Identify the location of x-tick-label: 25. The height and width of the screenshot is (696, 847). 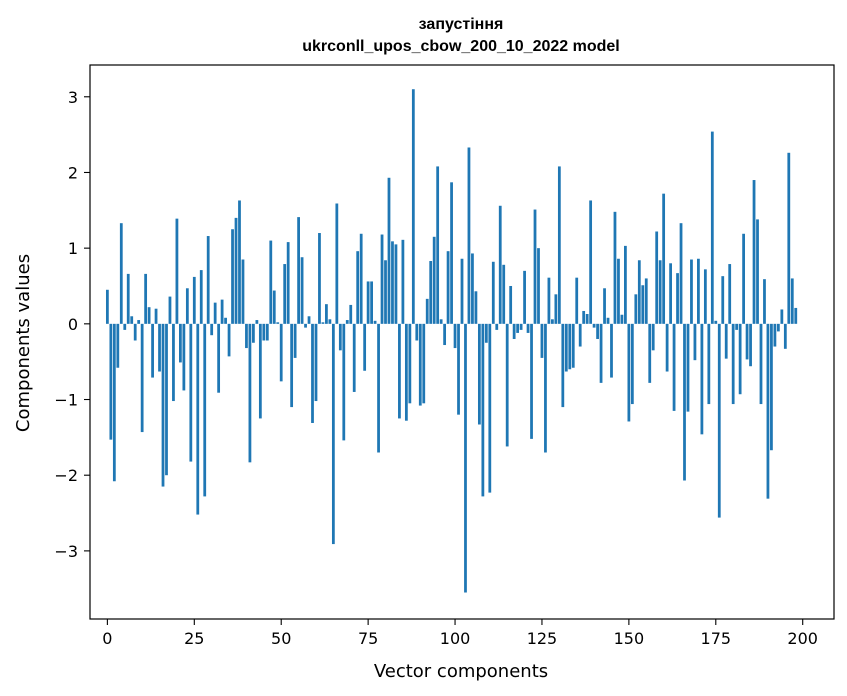
(194, 638).